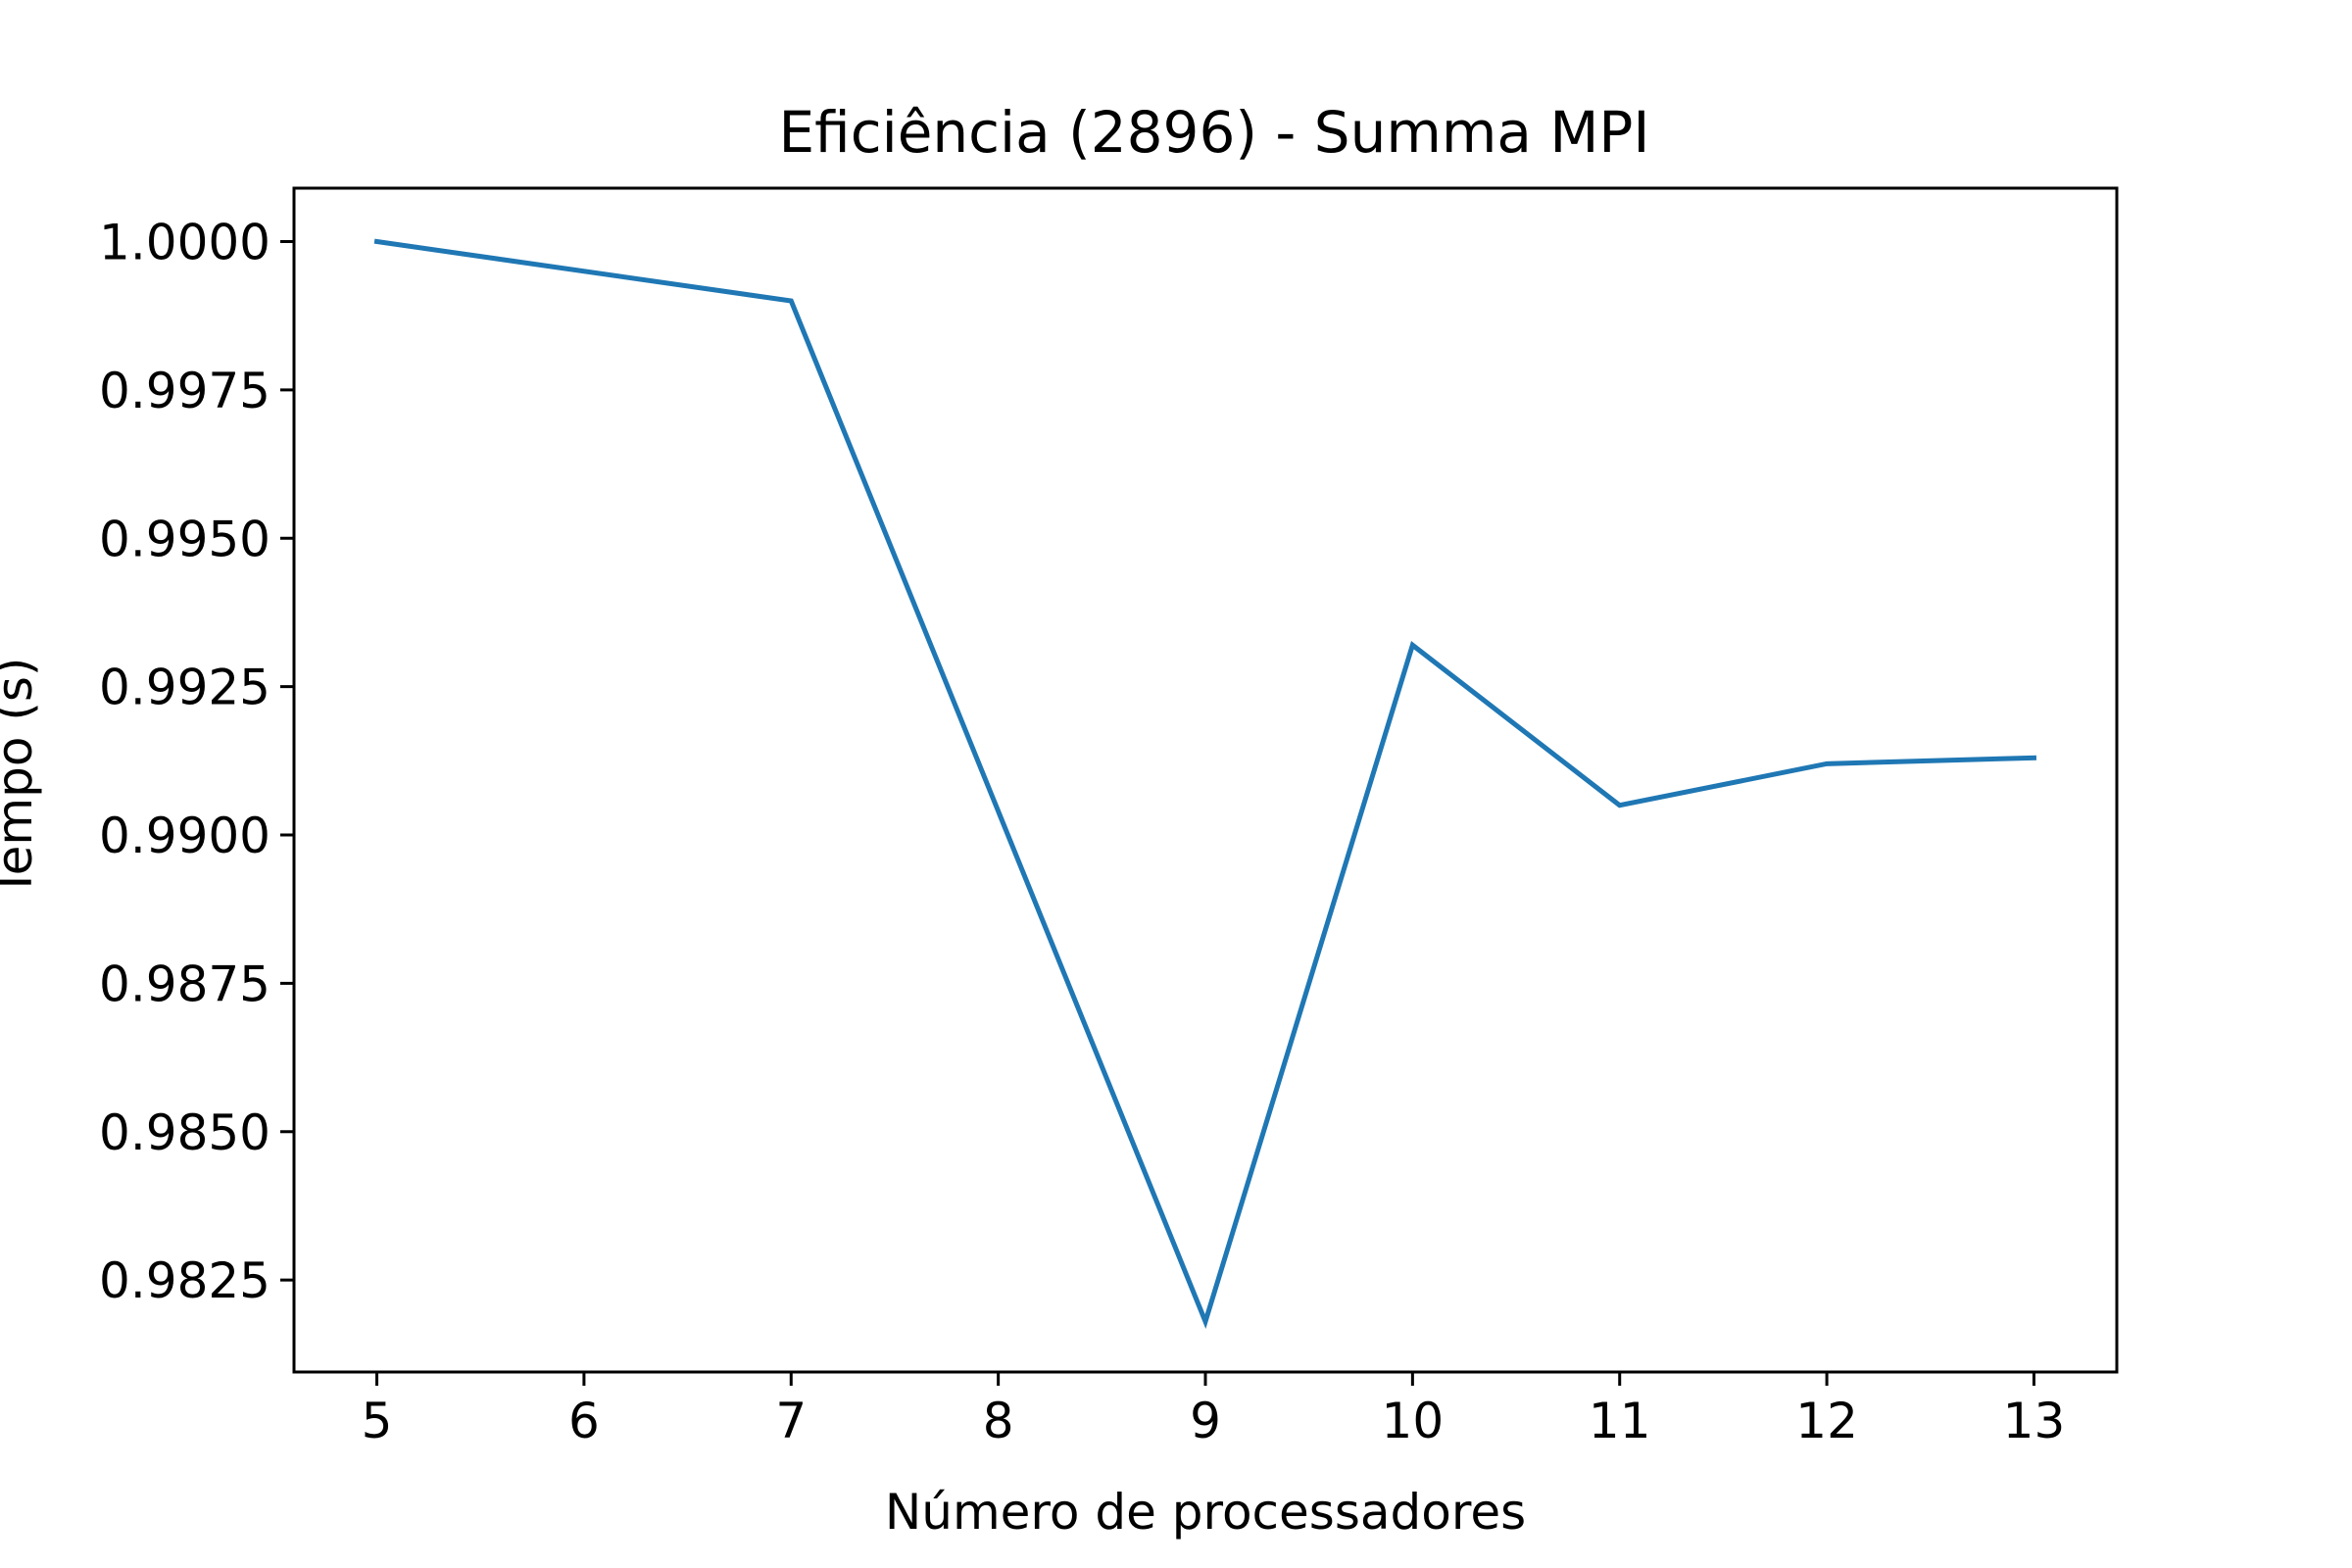  What do you see at coordinates (184, 391) in the screenshot?
I see `y-tick-label: 0.9975` at bounding box center [184, 391].